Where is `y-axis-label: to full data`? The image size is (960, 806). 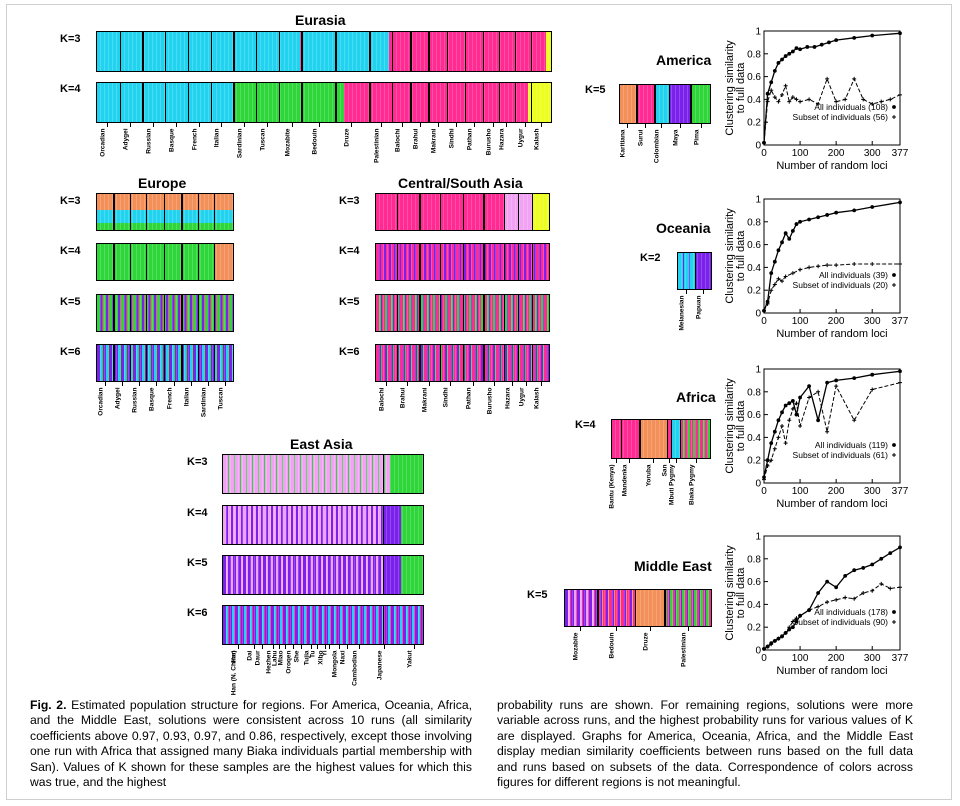
y-axis-label: to full data is located at coordinates (741, 426).